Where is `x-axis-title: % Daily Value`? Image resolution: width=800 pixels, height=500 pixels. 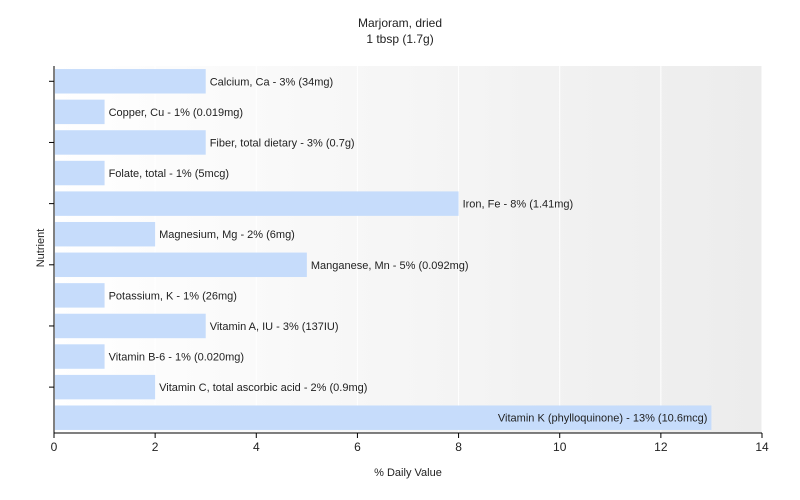 x-axis-title: % Daily Value is located at coordinates (408, 473).